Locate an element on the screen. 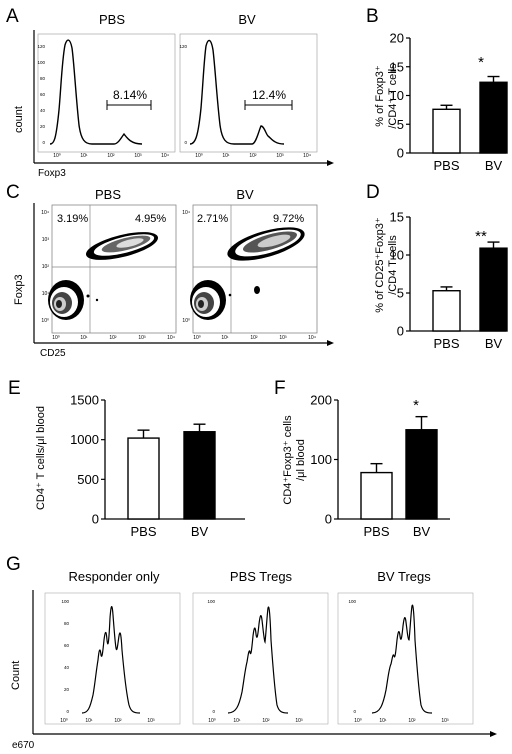 Image resolution: width=512 pixels, height=754 pixels. panel-b-xlabel-pbs: PBS is located at coordinates (446, 165).